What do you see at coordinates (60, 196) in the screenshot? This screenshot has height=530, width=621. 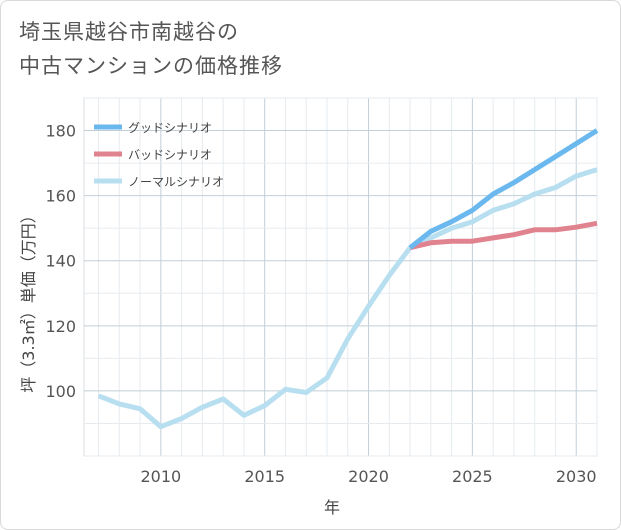 I see `y-tick-label: 160` at bounding box center [60, 196].